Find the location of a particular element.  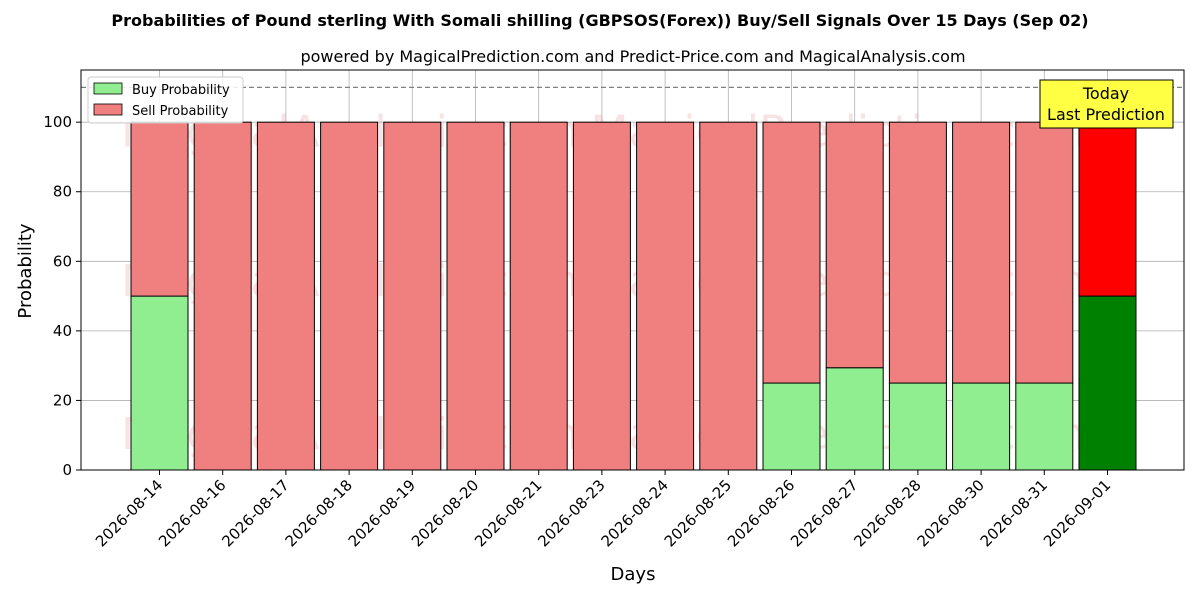

y-tick-label: 0 is located at coordinates (67, 470).